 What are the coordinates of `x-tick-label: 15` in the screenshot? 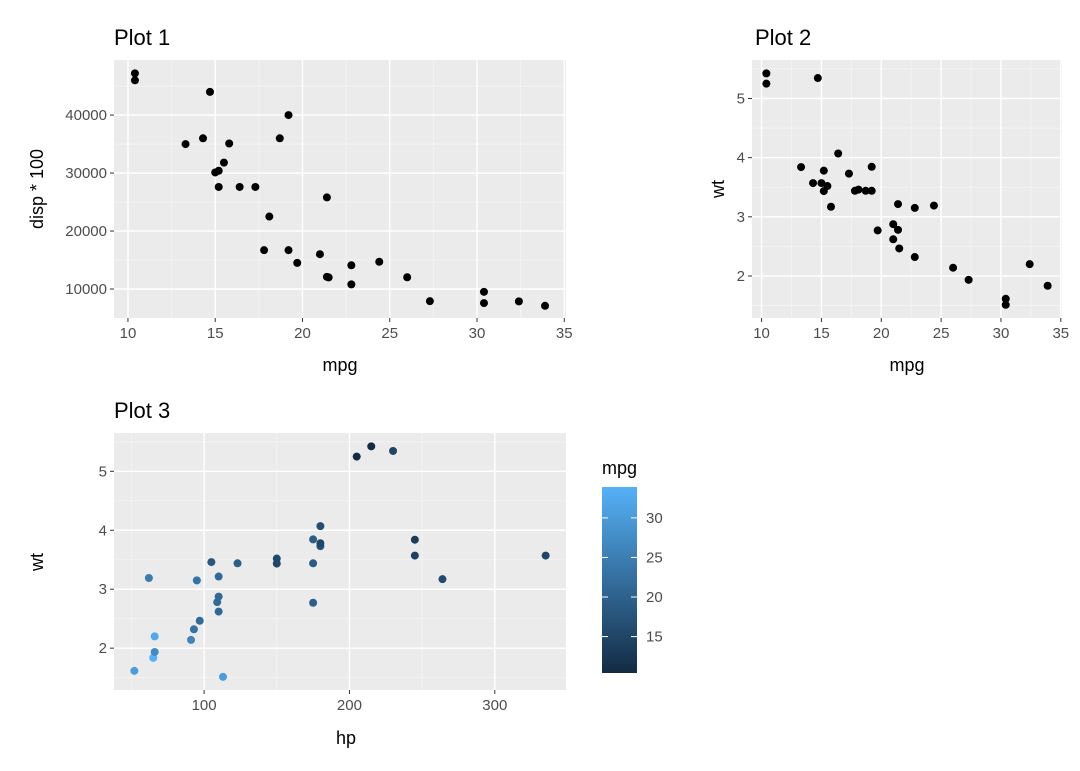 It's located at (821, 333).